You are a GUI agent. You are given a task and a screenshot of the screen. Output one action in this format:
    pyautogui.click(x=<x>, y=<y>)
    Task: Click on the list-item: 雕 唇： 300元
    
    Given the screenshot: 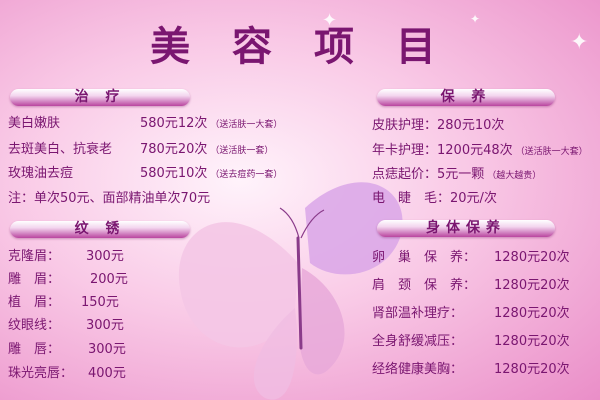 What is the action you would take?
    pyautogui.click(x=67, y=350)
    